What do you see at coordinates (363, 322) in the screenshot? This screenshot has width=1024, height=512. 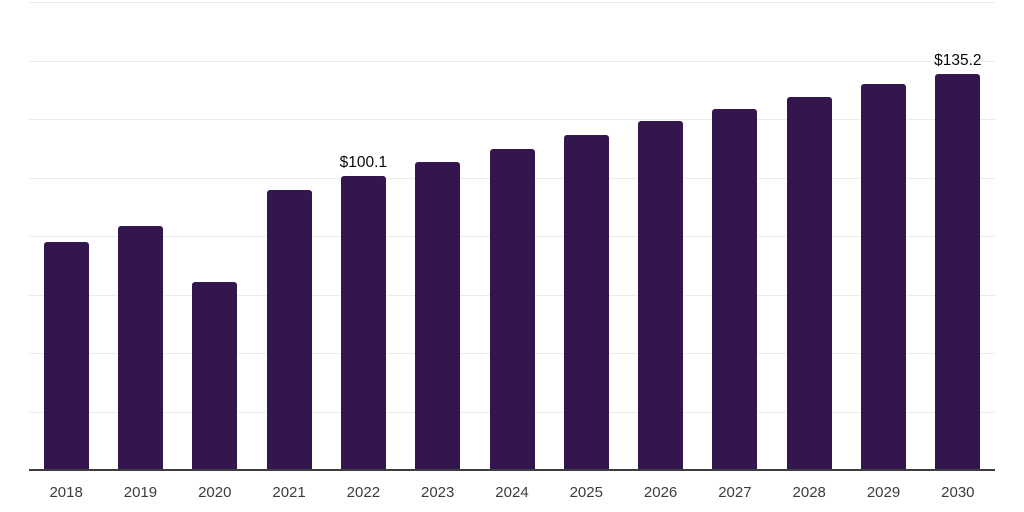 I see `bar-2022` at bounding box center [363, 322].